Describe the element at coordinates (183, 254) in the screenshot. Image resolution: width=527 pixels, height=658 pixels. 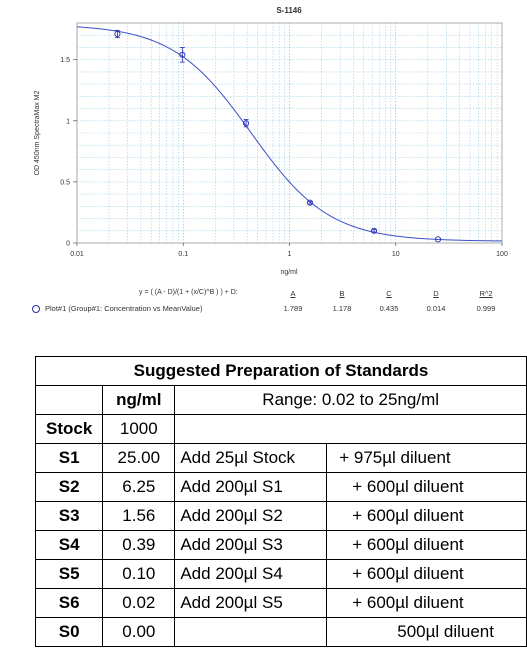
I see `x-tick-label: 0.1` at that location.